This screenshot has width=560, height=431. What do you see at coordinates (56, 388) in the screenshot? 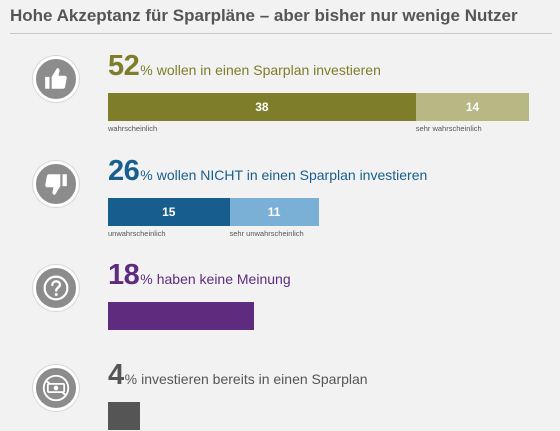
I see `banknote-icon` at bounding box center [56, 388].